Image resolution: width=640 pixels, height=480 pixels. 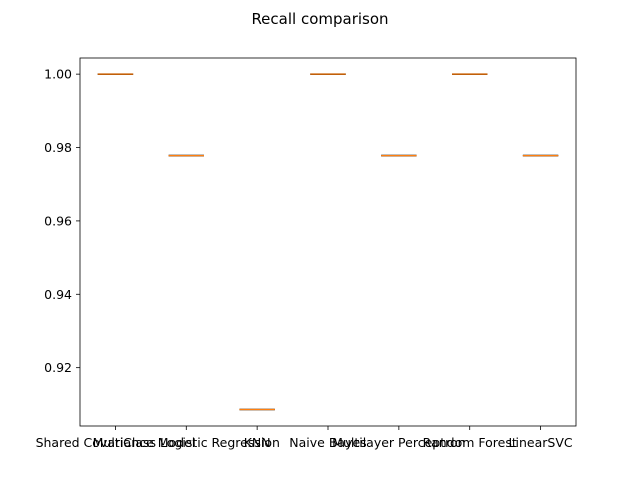 I want to click on x-tick-label: KNN, so click(x=257, y=442).